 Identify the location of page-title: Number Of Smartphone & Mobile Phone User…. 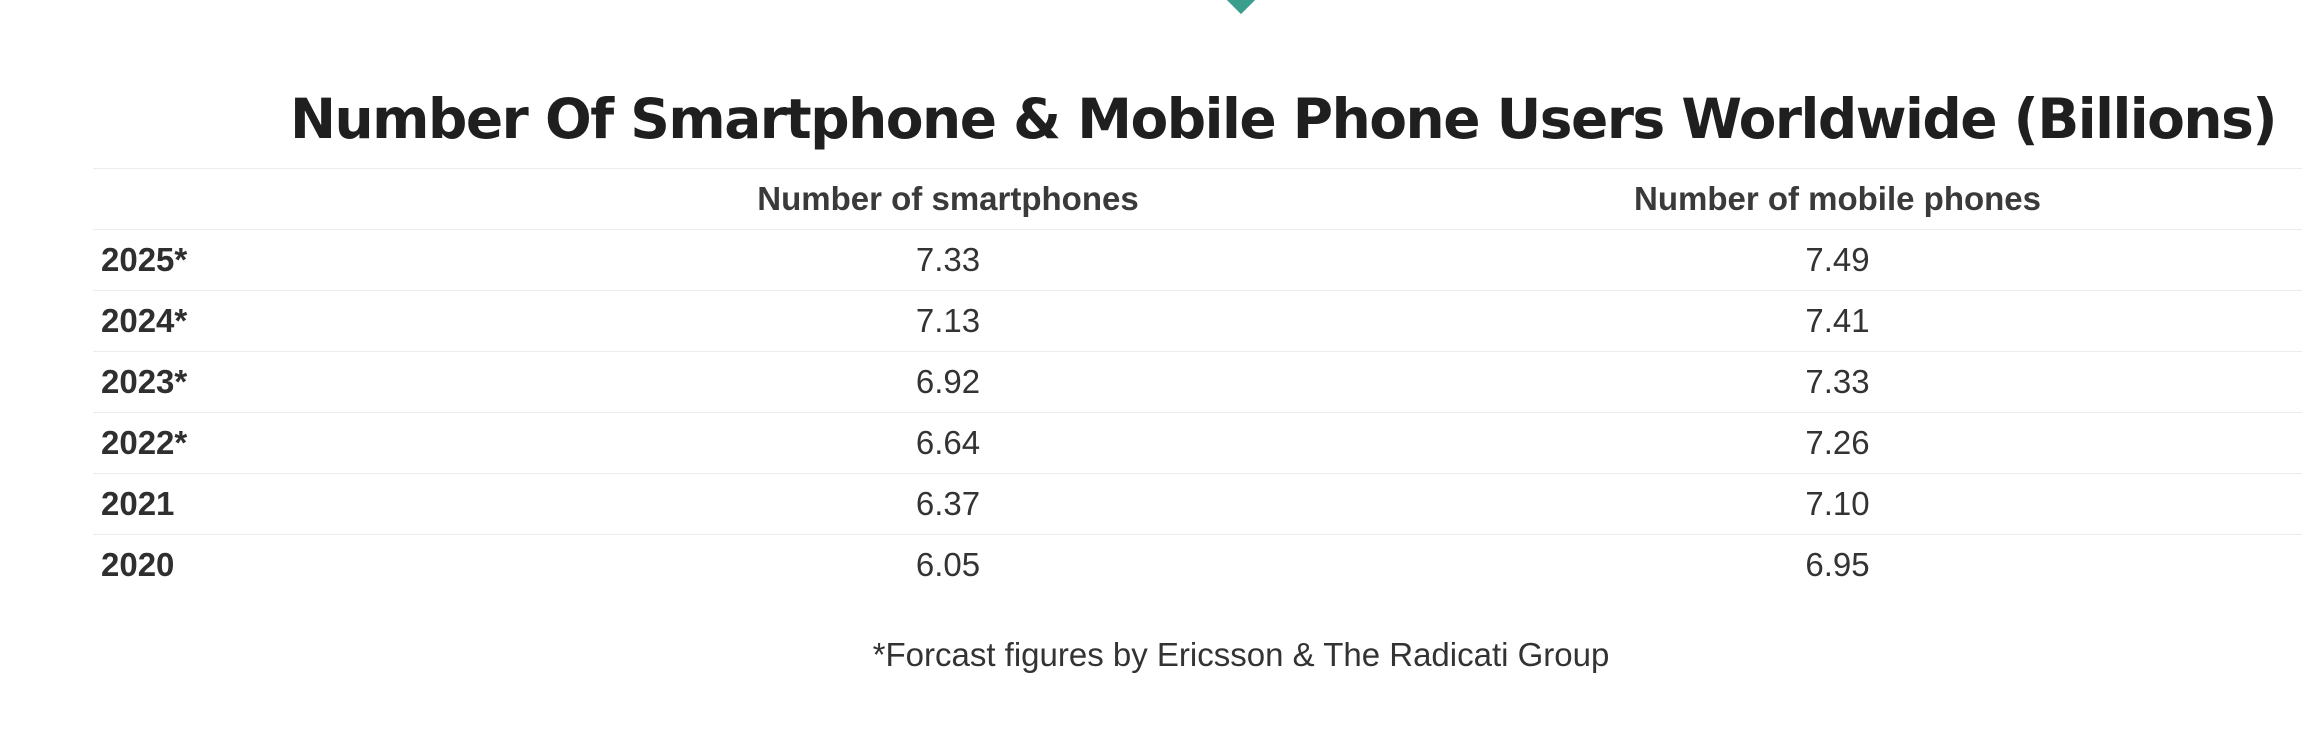
(1283, 118).